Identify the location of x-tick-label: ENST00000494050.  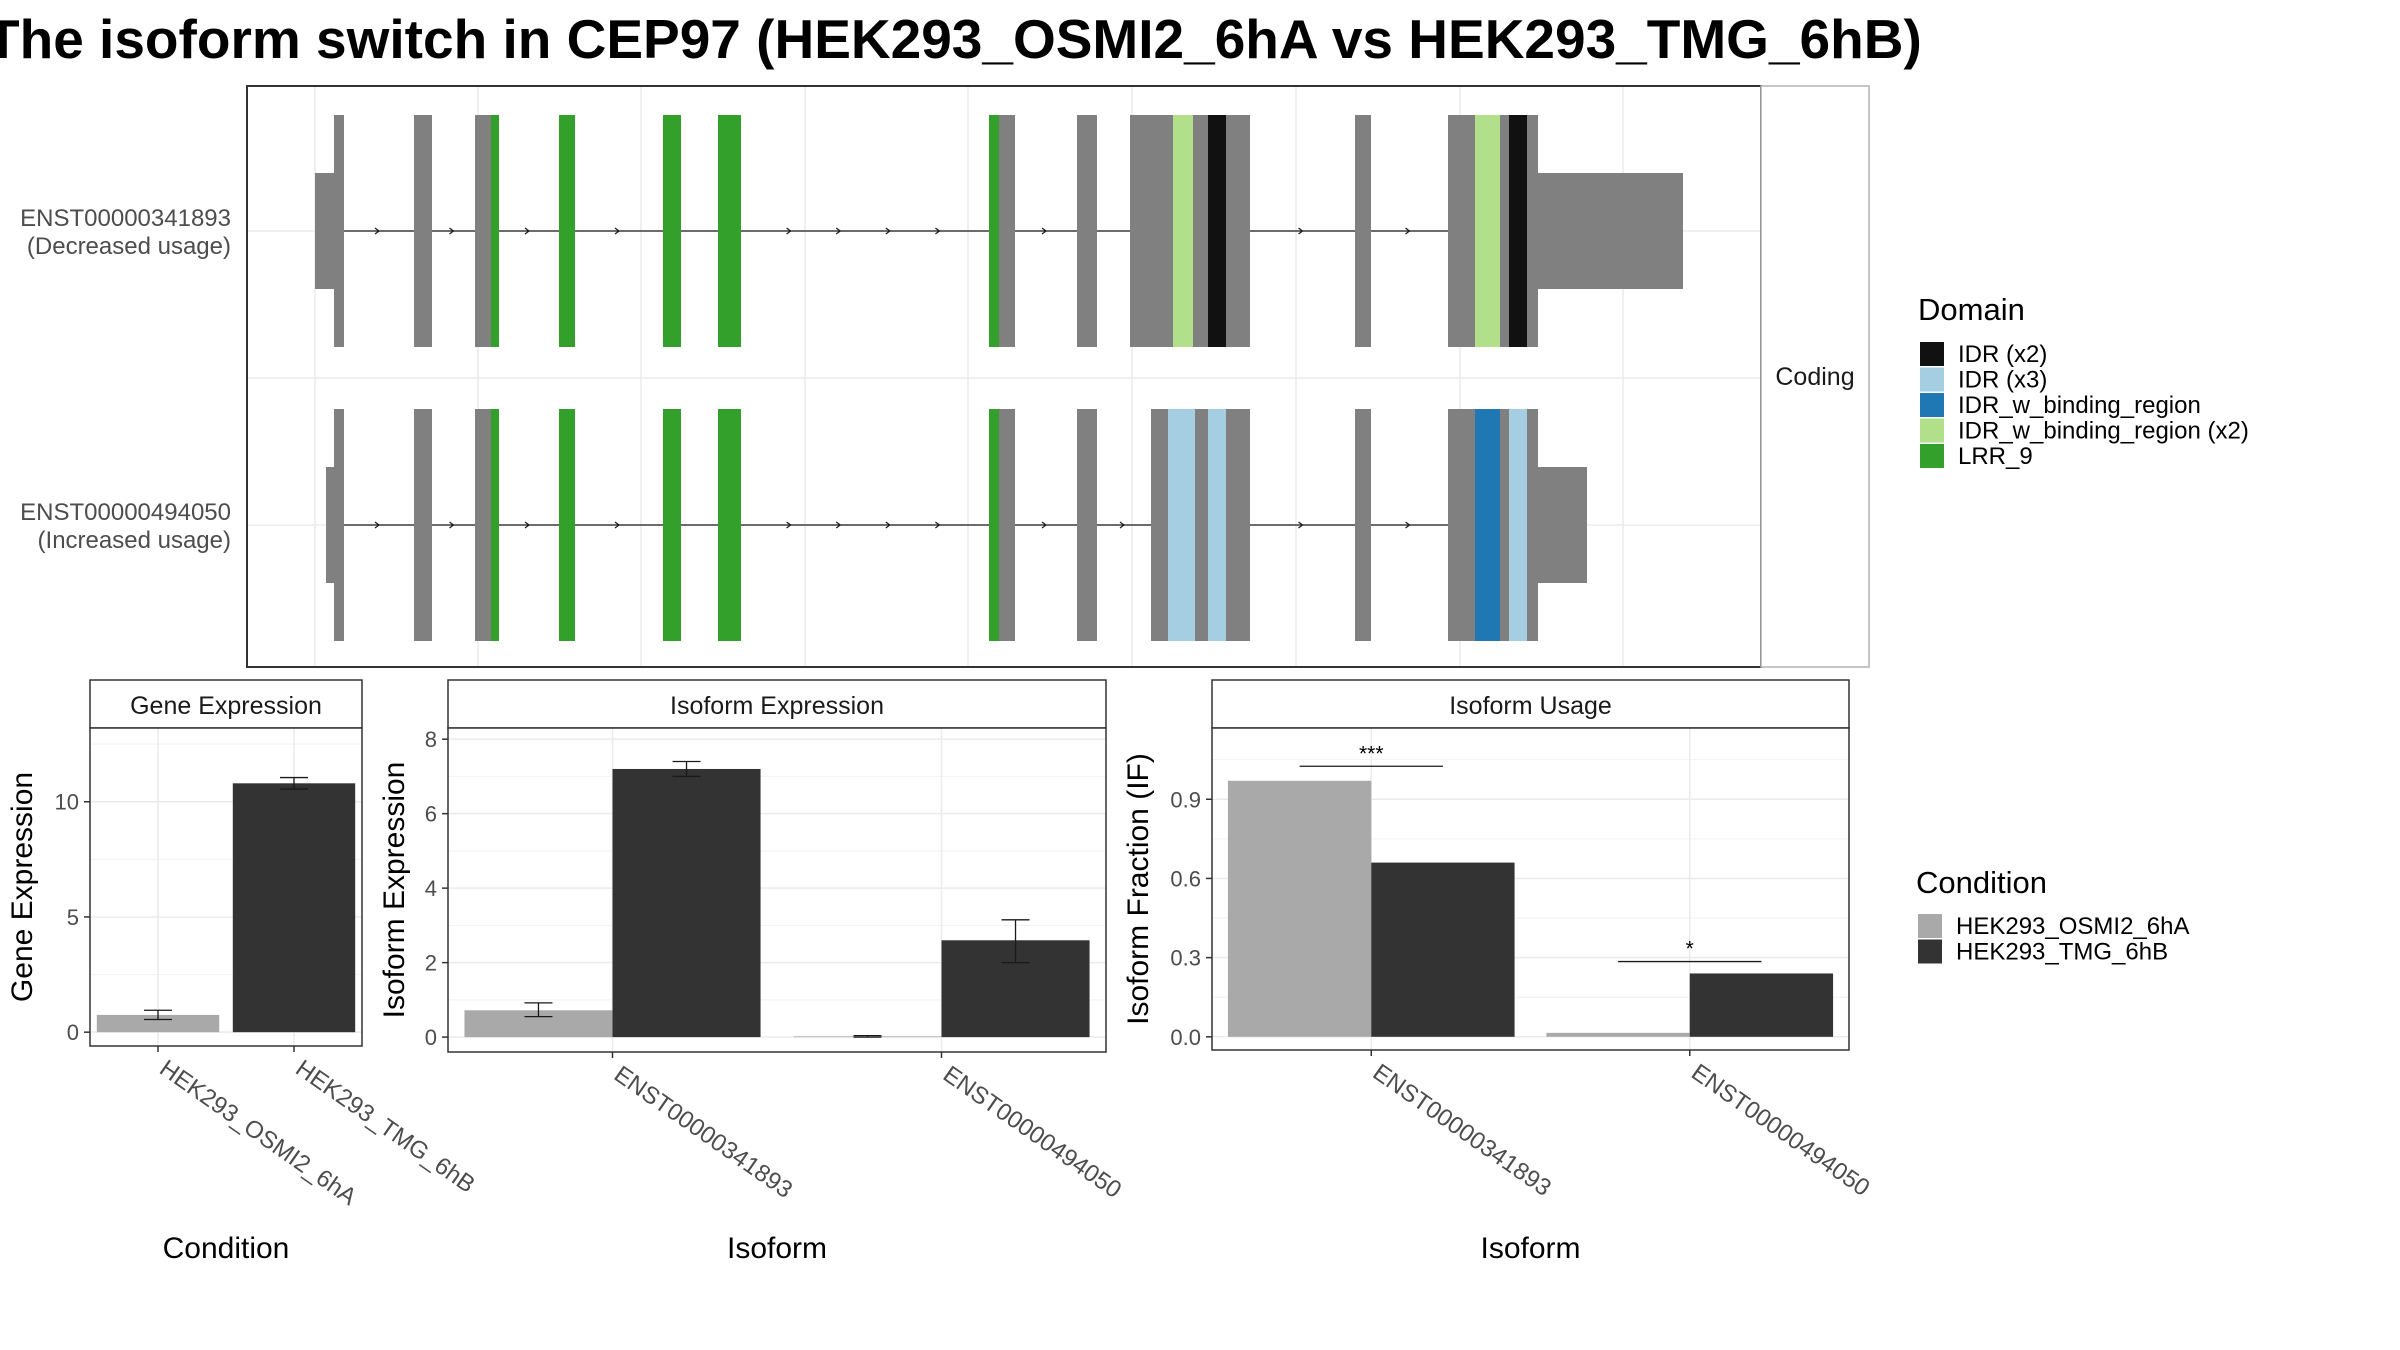
(1032, 1132).